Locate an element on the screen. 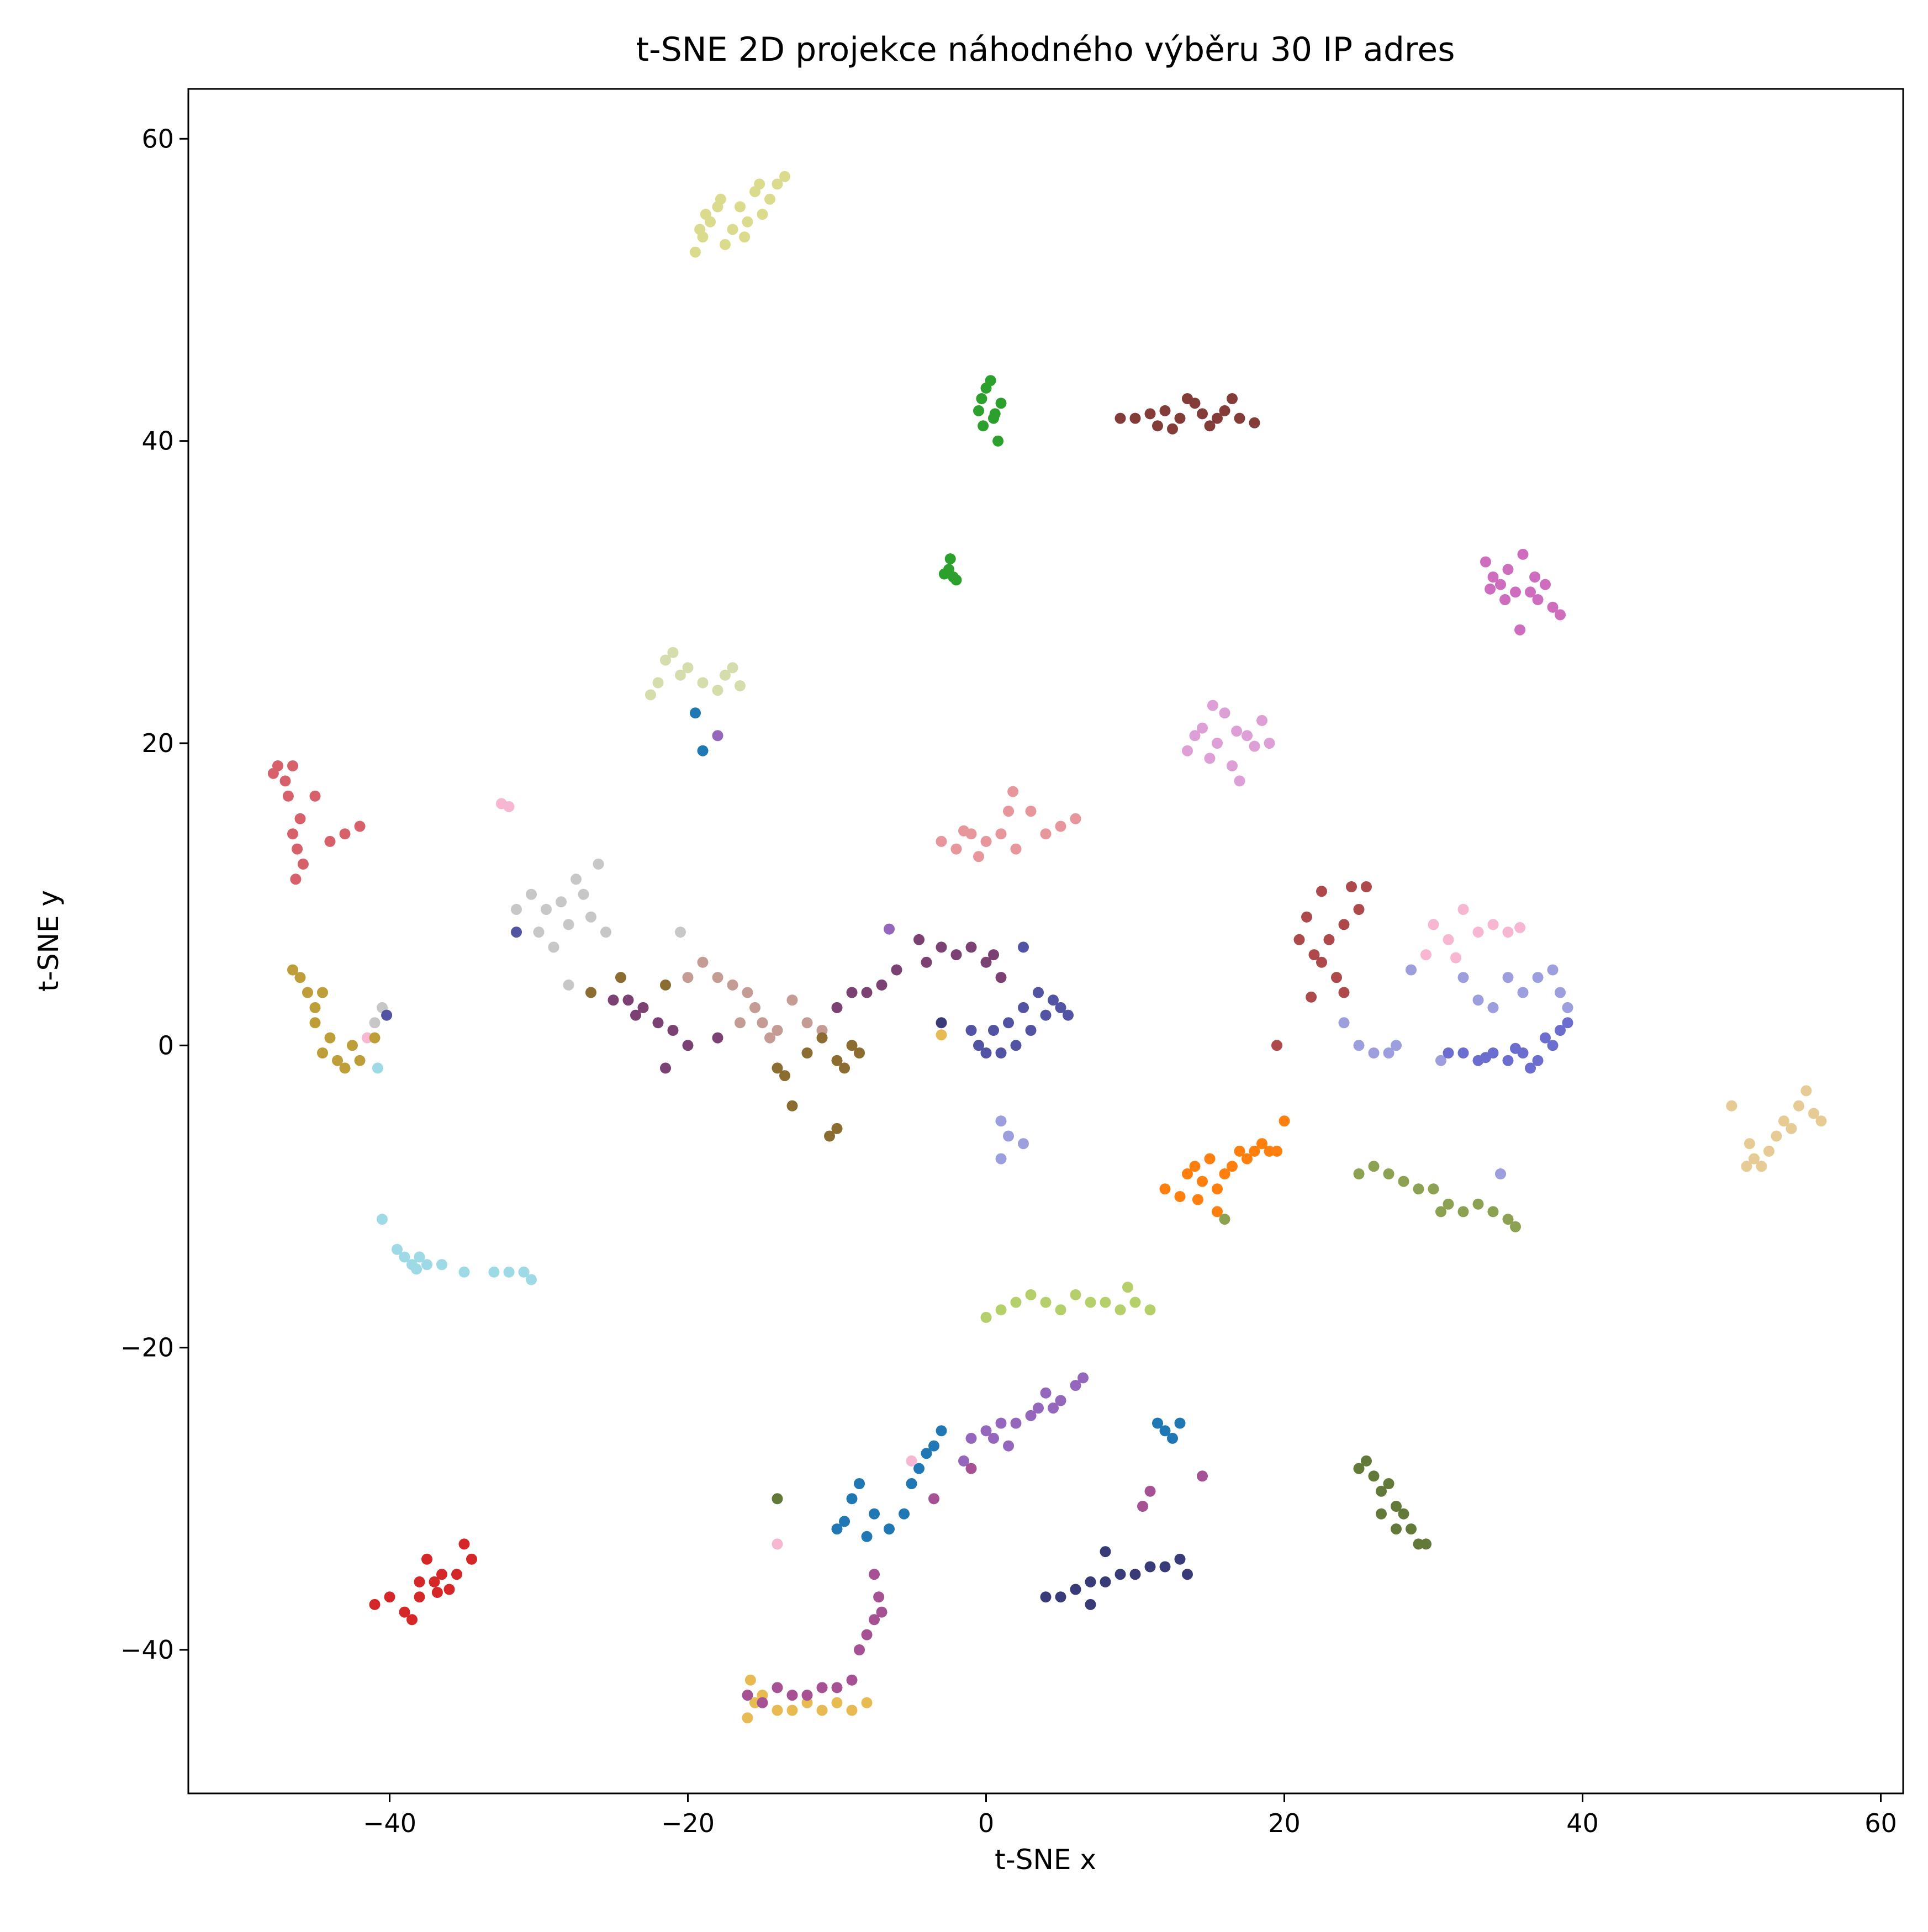  x-tick-label: −40 is located at coordinates (389, 1823).